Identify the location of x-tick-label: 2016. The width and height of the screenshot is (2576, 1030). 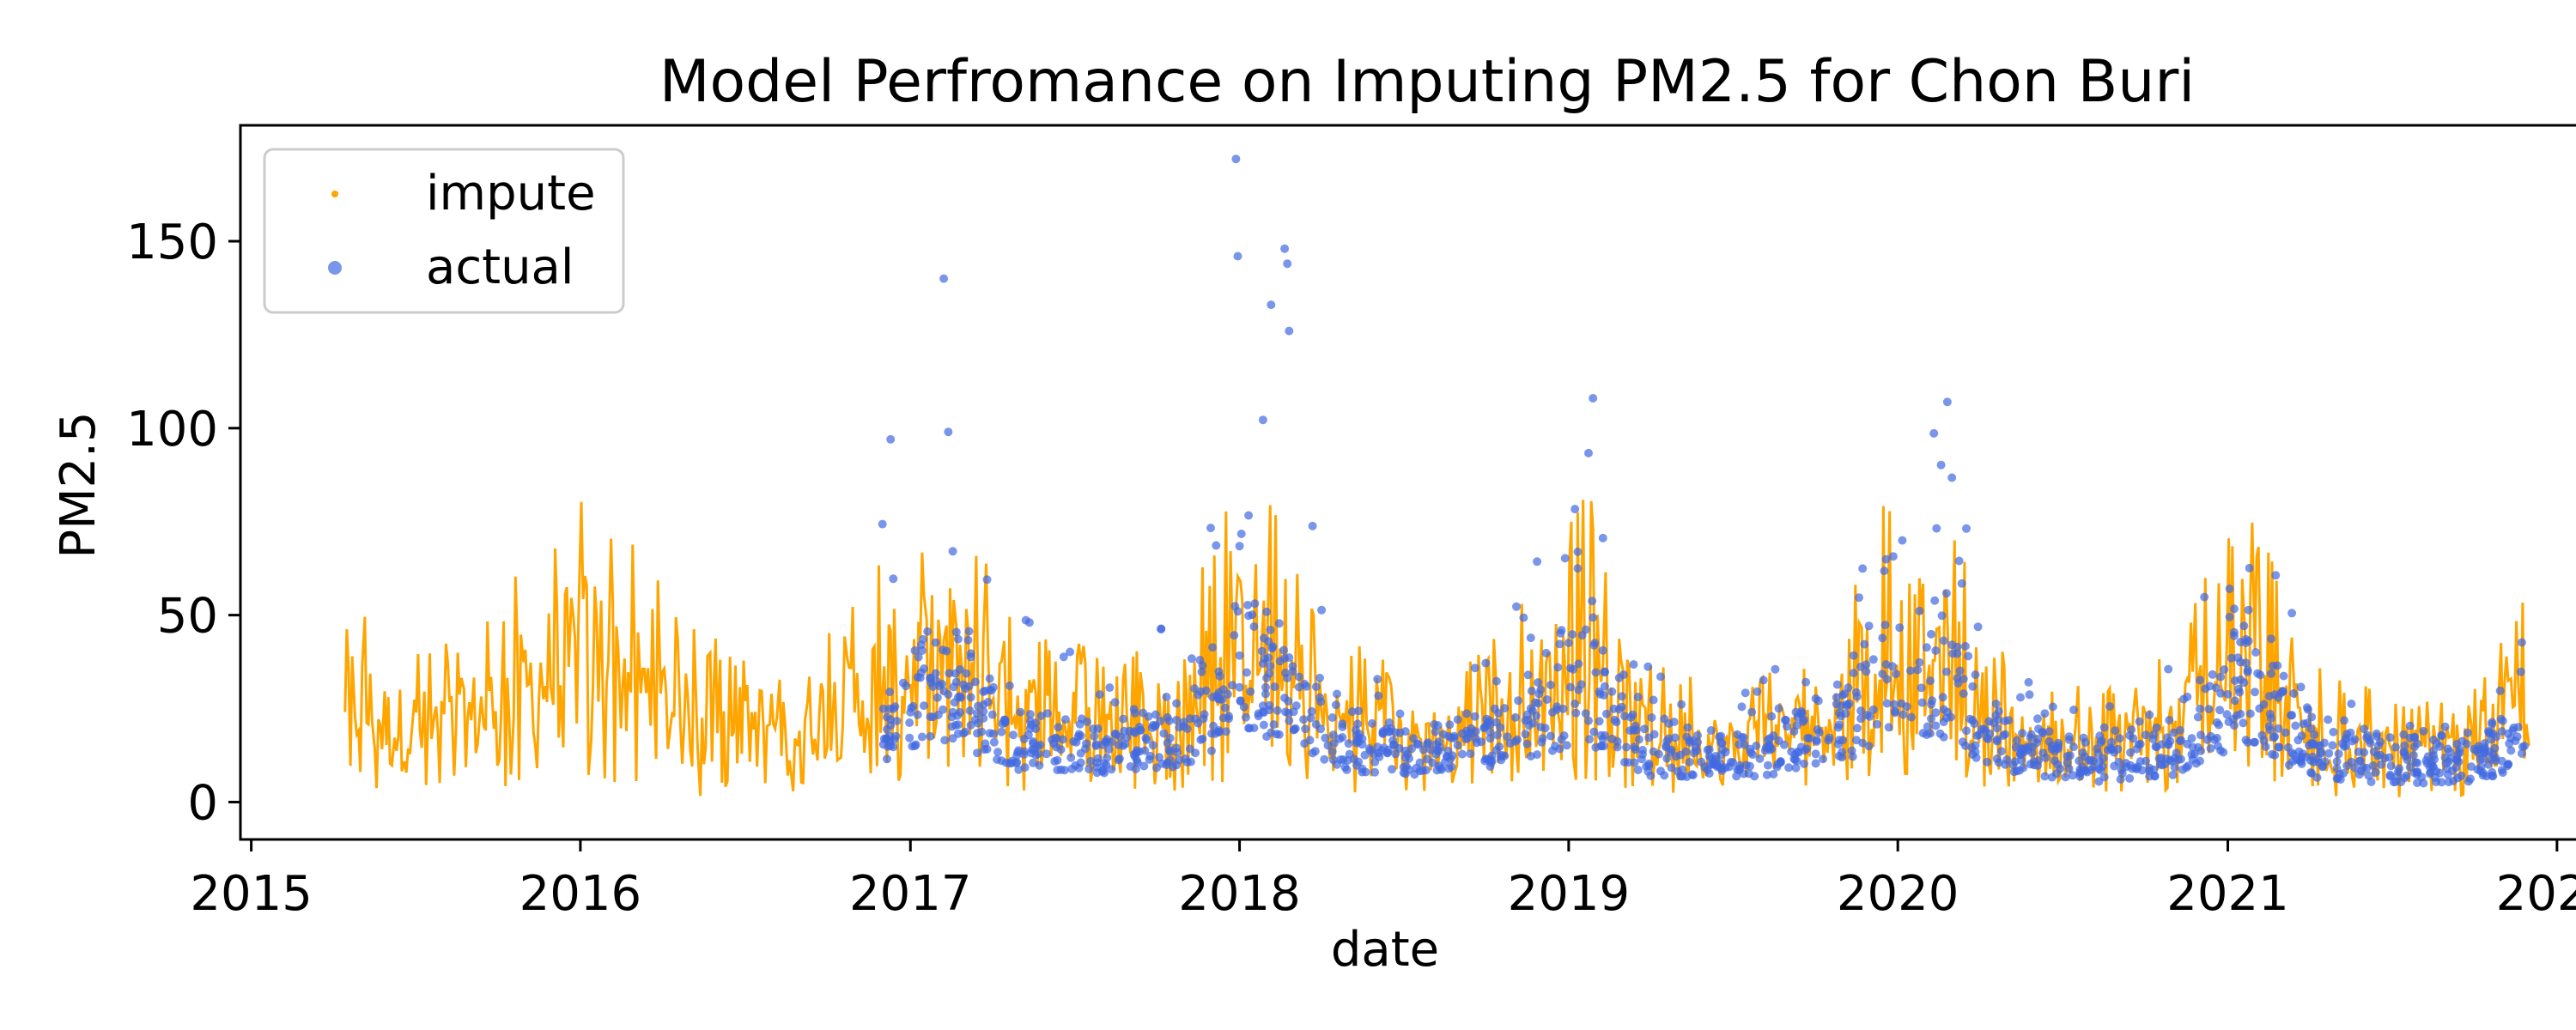
(580, 894).